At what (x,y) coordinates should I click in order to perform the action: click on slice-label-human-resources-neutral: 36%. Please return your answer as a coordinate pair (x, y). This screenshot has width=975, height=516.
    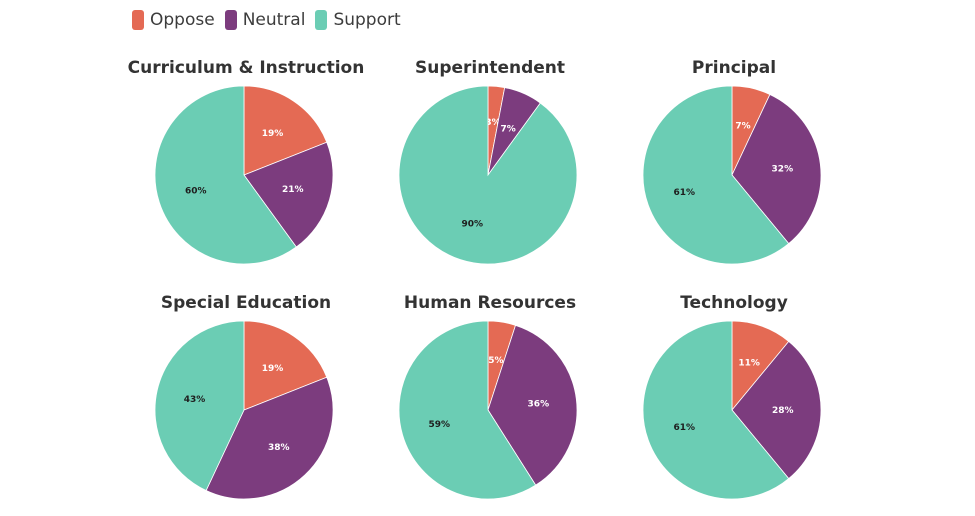
    Looking at the image, I should click on (539, 405).